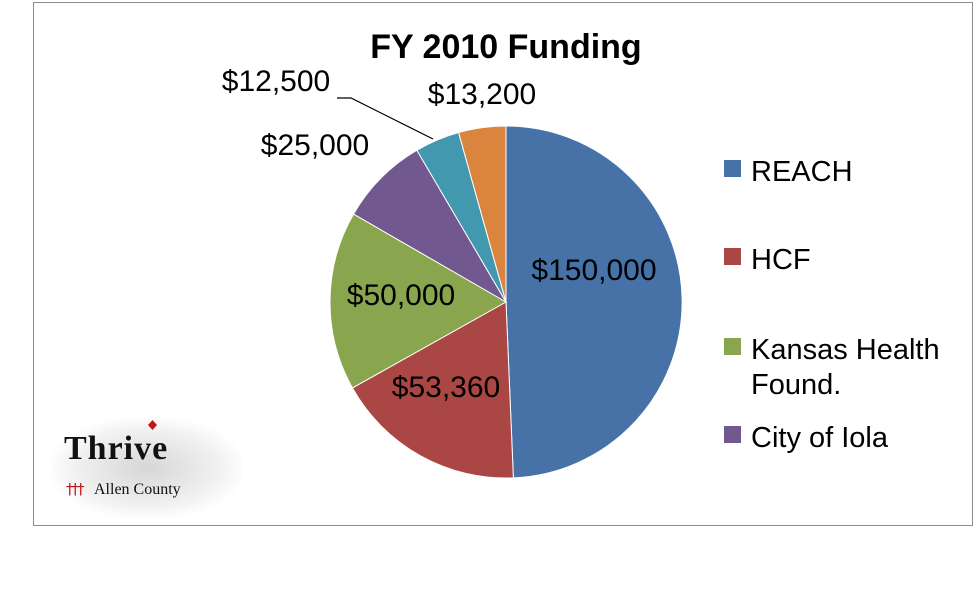  I want to click on logo-glow, so click(147, 468).